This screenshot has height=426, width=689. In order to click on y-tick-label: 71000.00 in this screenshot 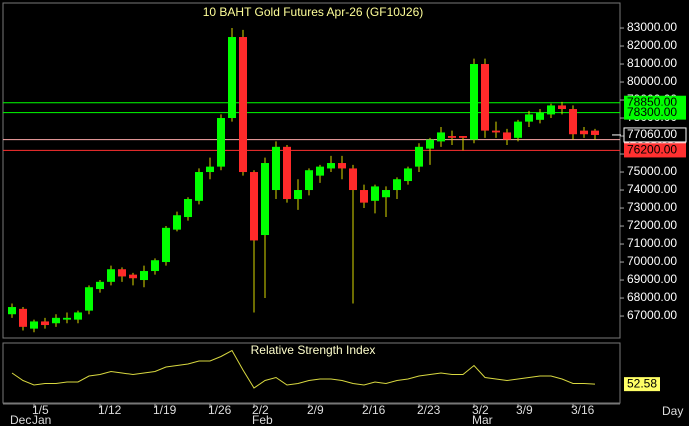, I will do `click(652, 243)`.